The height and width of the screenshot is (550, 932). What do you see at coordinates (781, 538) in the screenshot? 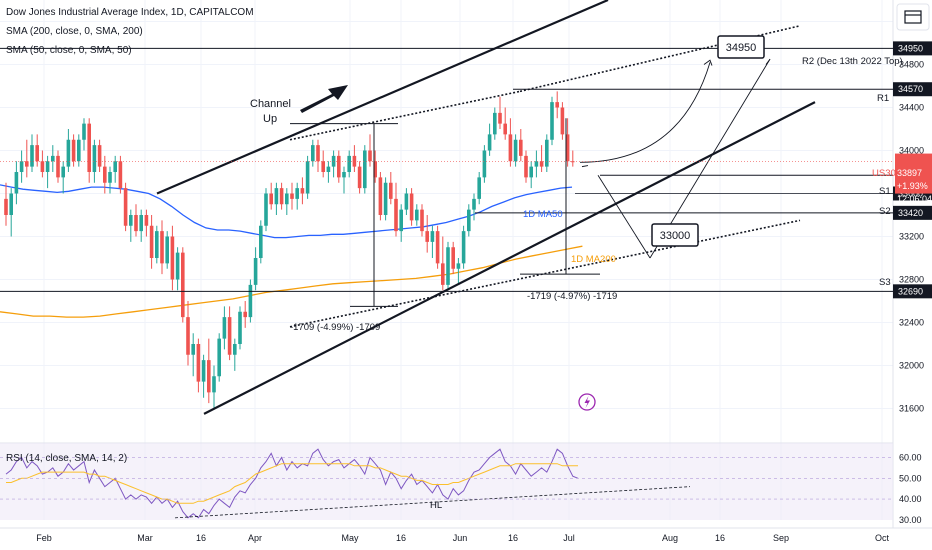
I see `time-tick-label: Sep` at bounding box center [781, 538].